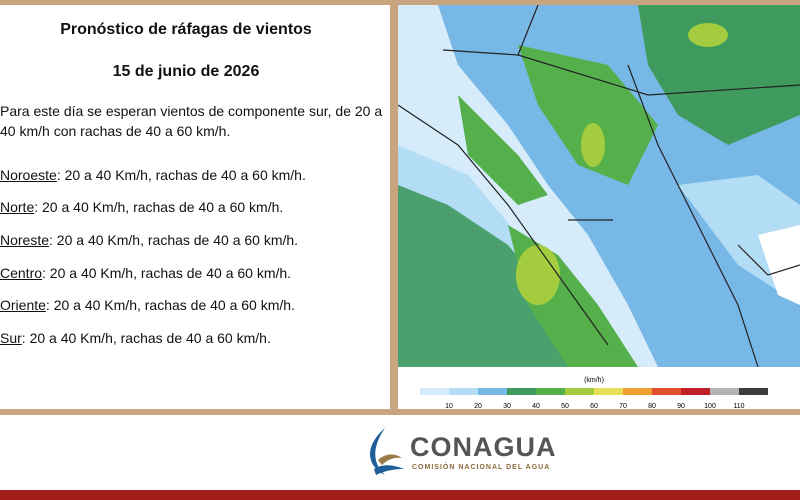 The height and width of the screenshot is (500, 800). Describe the element at coordinates (23, 305) in the screenshot. I see `region-name: Oriente` at that location.